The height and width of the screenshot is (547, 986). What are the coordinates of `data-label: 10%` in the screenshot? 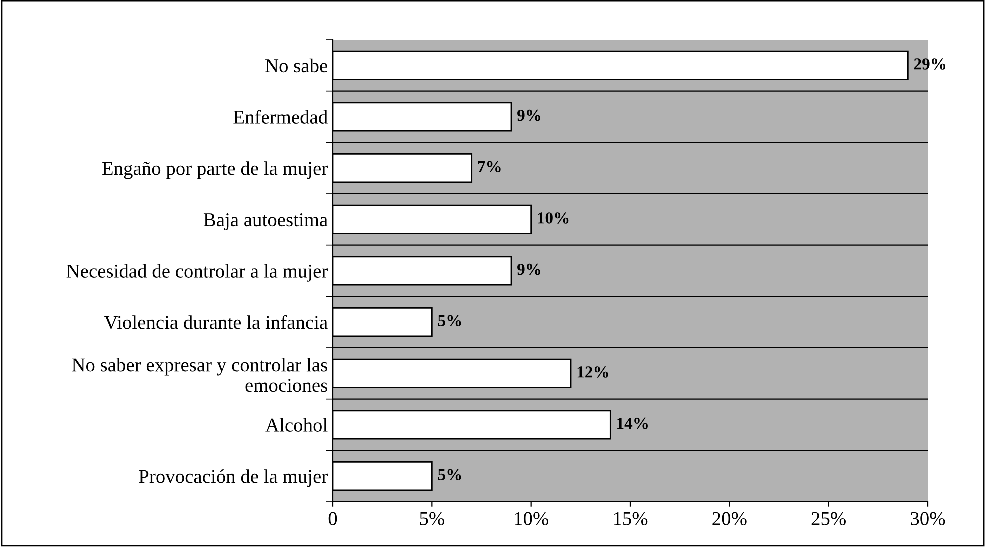 It's located at (553, 218).